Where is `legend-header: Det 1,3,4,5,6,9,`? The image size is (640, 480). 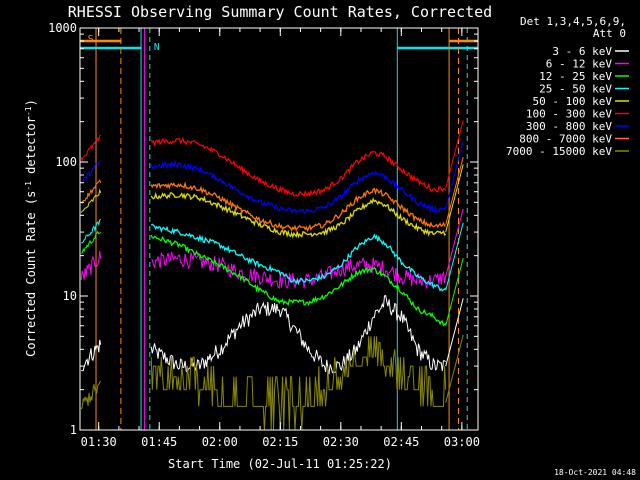 legend-header: Det 1,3,4,5,6,9, is located at coordinates (573, 21).